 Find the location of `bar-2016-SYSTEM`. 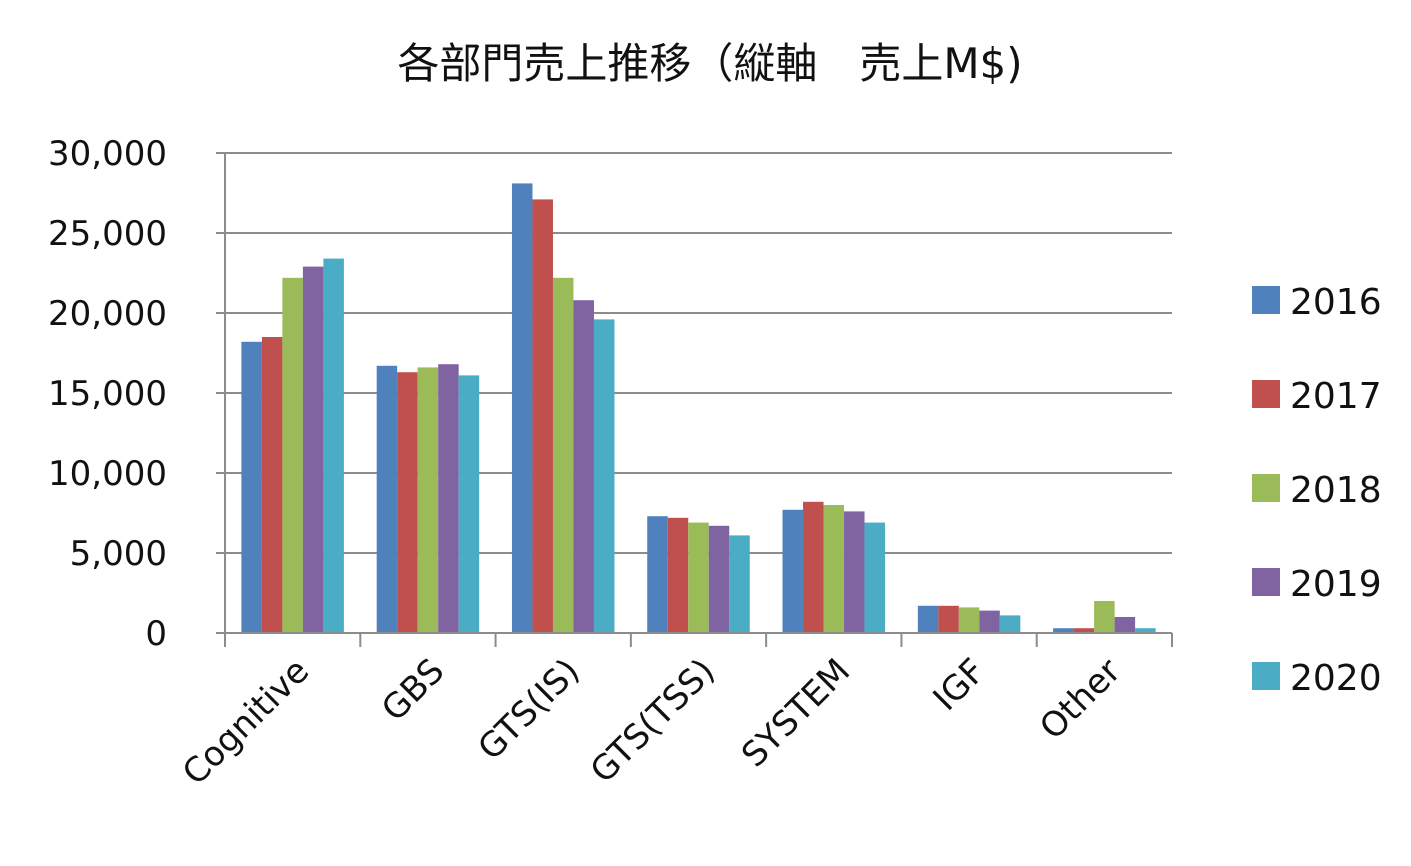

bar-2016-SYSTEM is located at coordinates (793, 571).